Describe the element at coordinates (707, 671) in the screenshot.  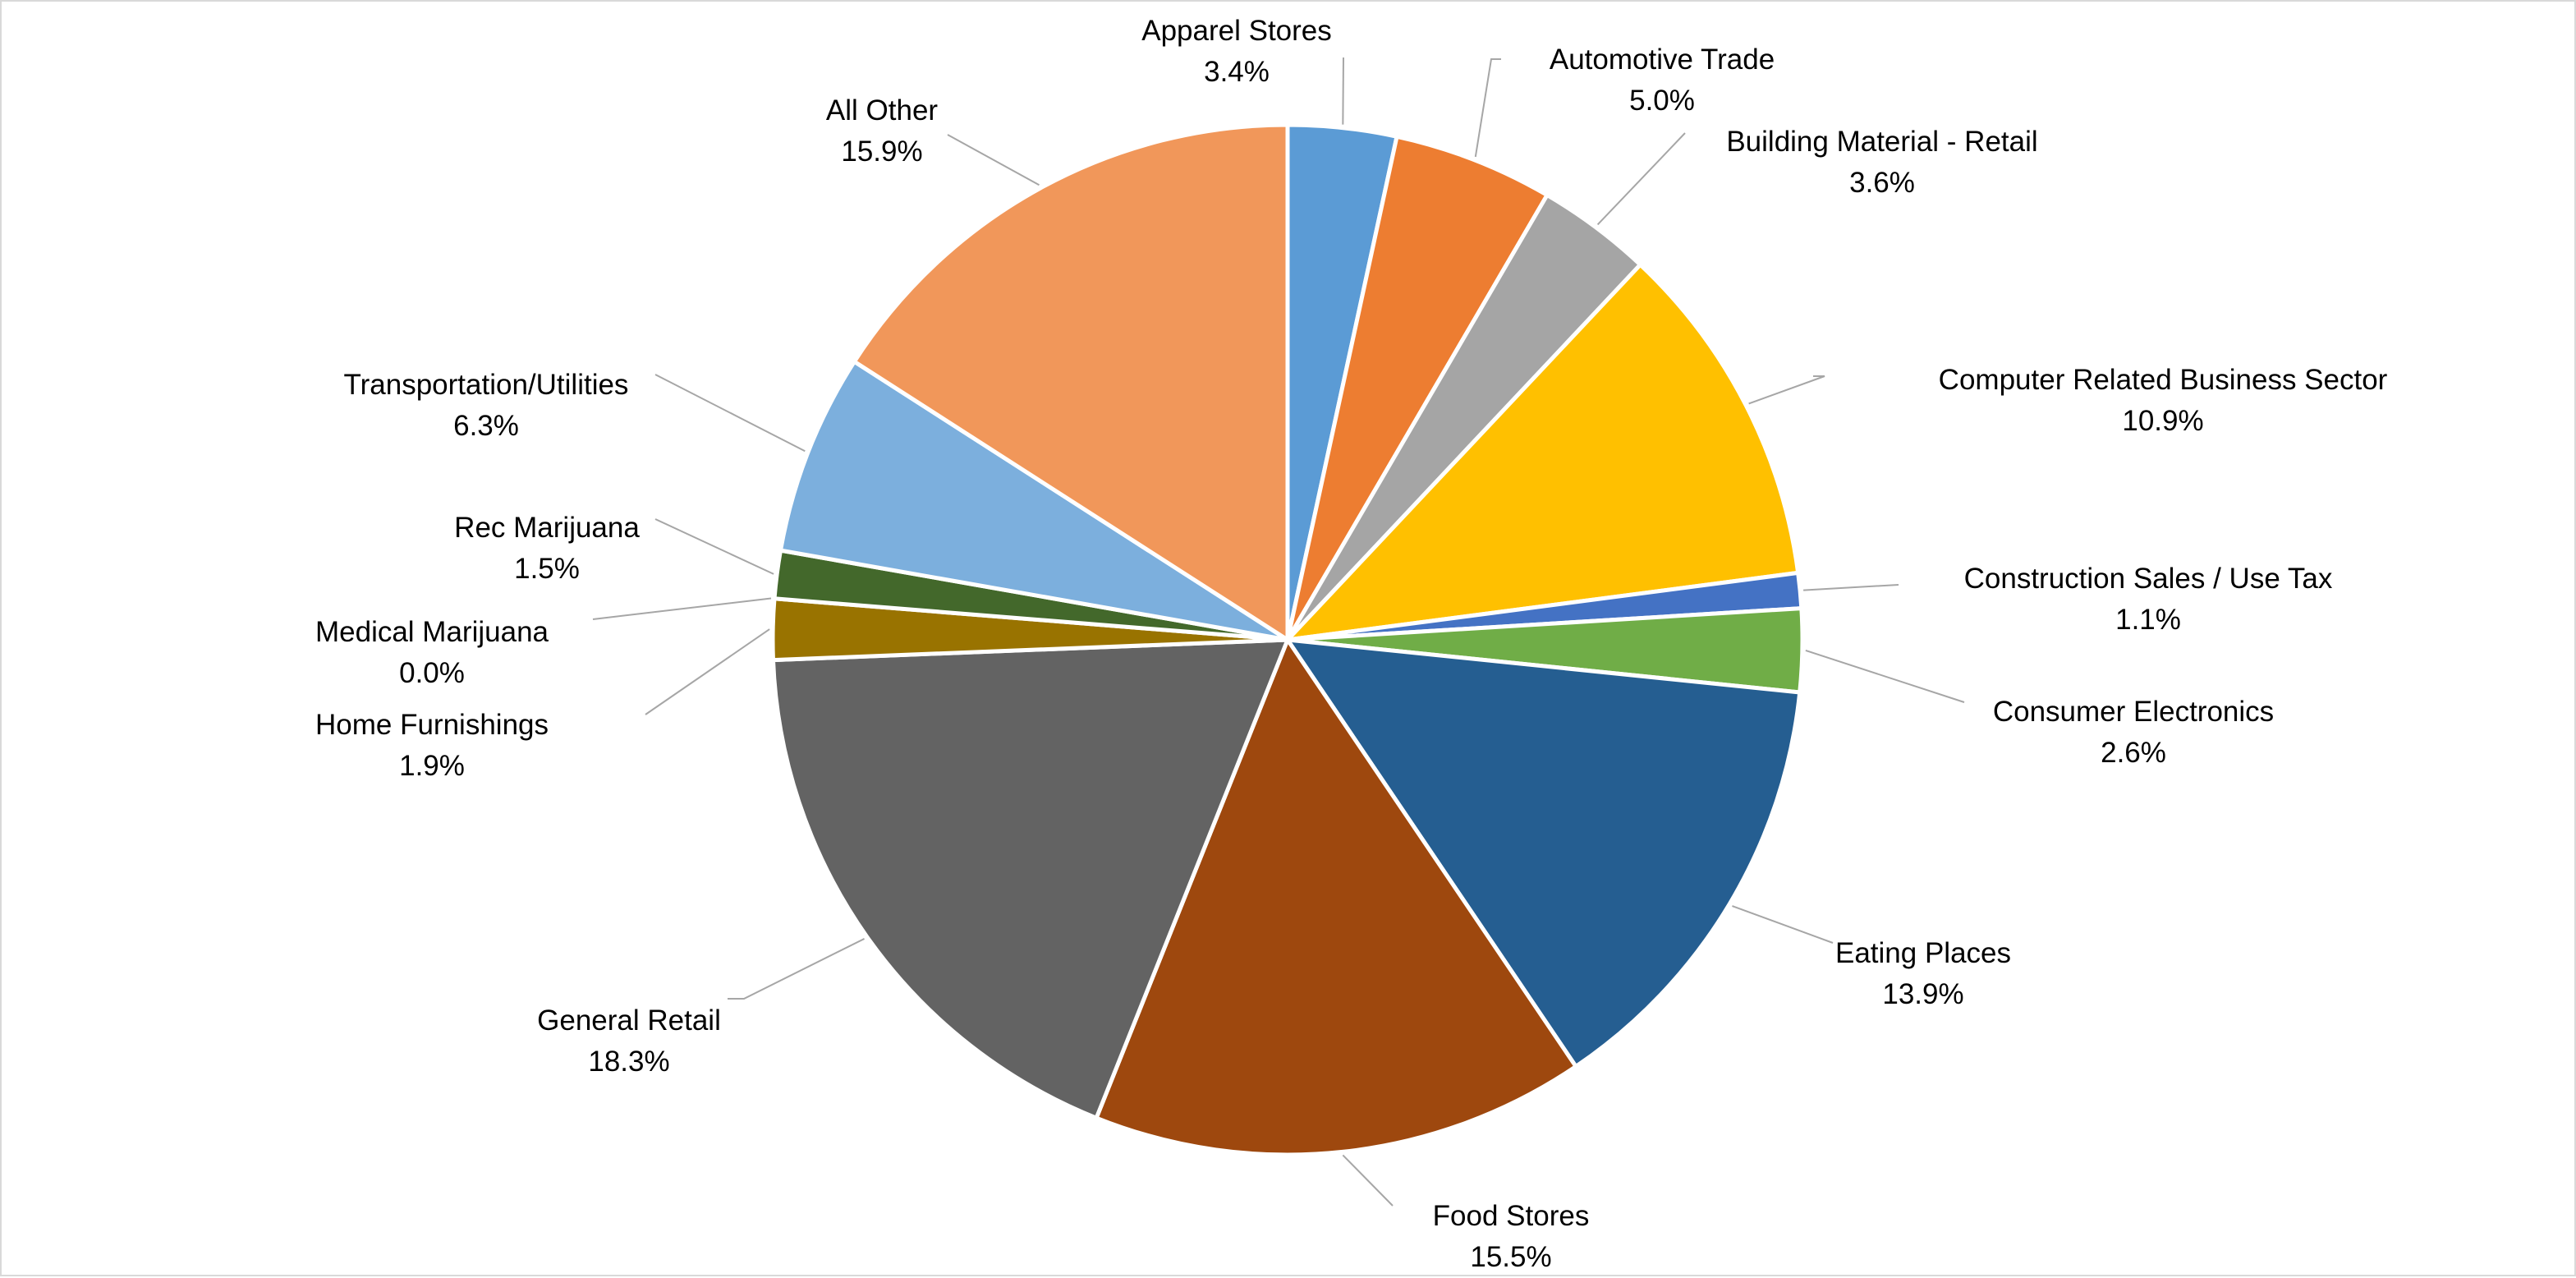
I see `leader-line-home-furnishings` at that location.